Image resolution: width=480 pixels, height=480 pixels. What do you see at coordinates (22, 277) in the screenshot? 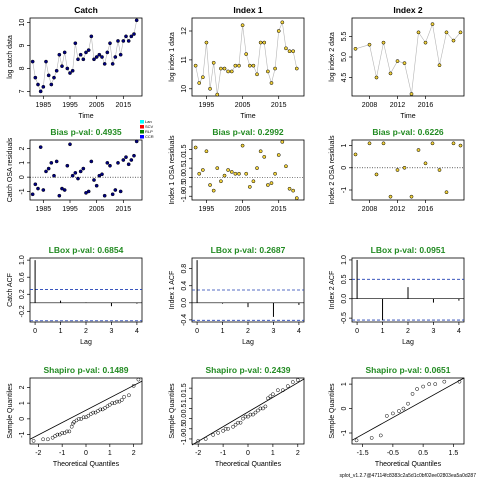
I see `y-tick-label: 0.6` at bounding box center [22, 277].